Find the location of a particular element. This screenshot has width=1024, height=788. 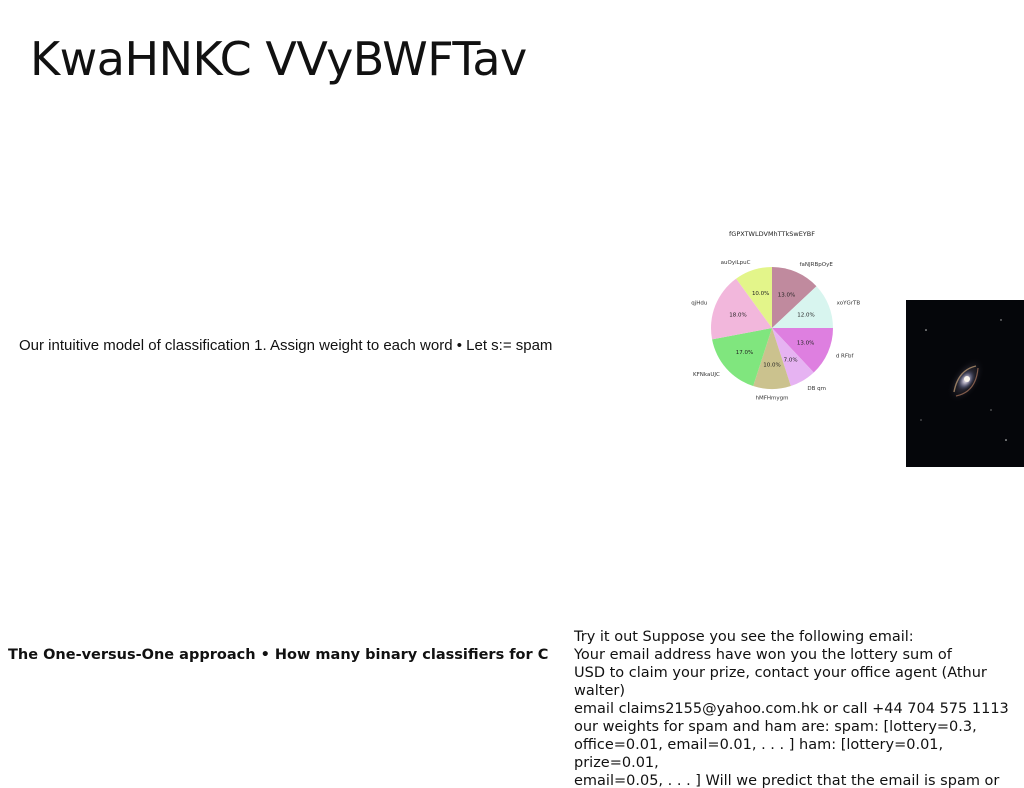

pie-slice-percent-label: 18.0% is located at coordinates (737, 316).